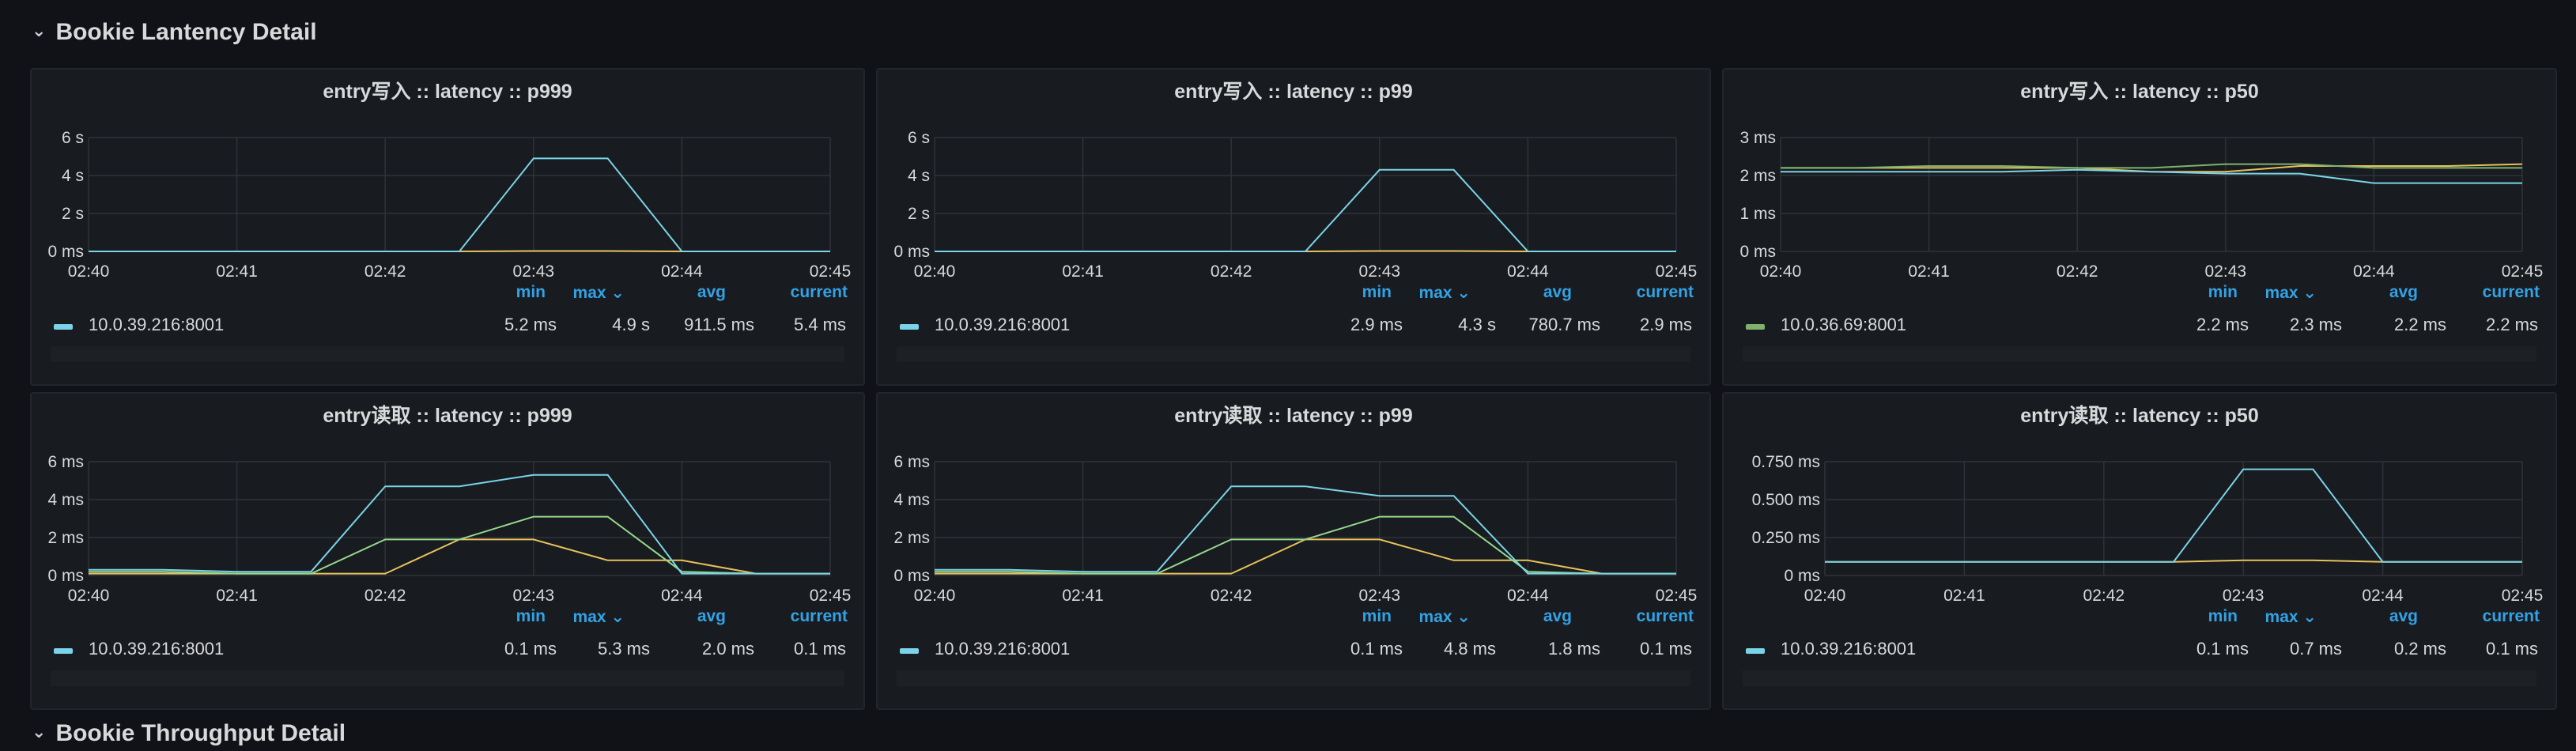 The image size is (2576, 751). Describe the element at coordinates (2139, 326) in the screenshot. I see `legend-series-row: 10.0.36.69:8001 2.2 ms 2.3 ms 2.2 ms 2.2 ms` at that location.